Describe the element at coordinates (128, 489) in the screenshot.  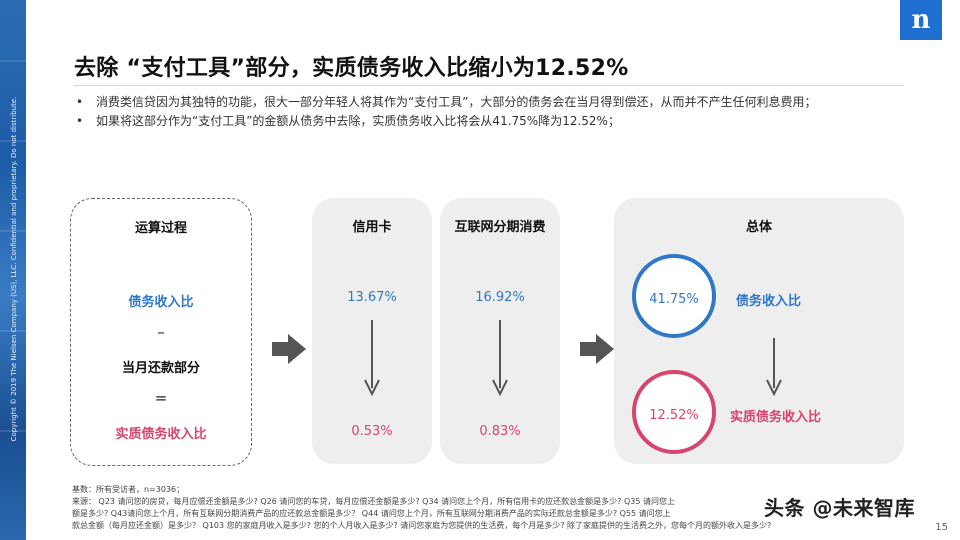
I see `footnote-base: 基数：所有受访者，n=3036；` at that location.